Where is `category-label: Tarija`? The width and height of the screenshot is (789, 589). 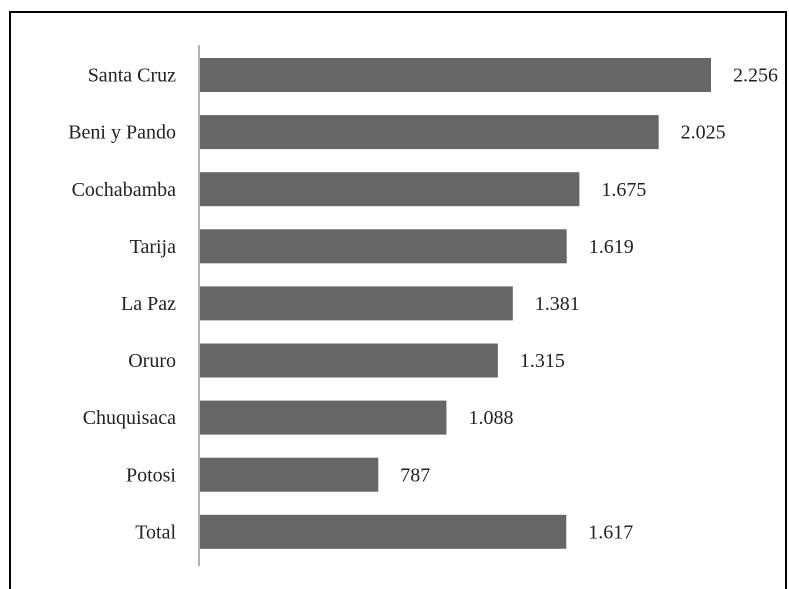 category-label: Tarija is located at coordinates (153, 247).